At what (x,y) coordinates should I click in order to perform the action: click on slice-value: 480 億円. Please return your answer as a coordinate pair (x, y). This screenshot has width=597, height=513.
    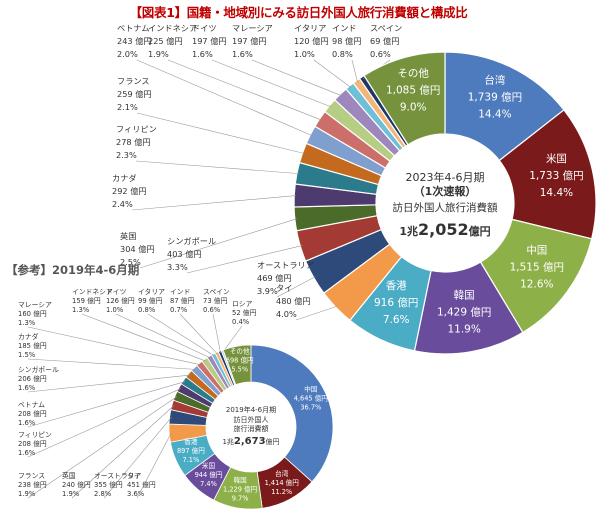
    Looking at the image, I should click on (293, 301).